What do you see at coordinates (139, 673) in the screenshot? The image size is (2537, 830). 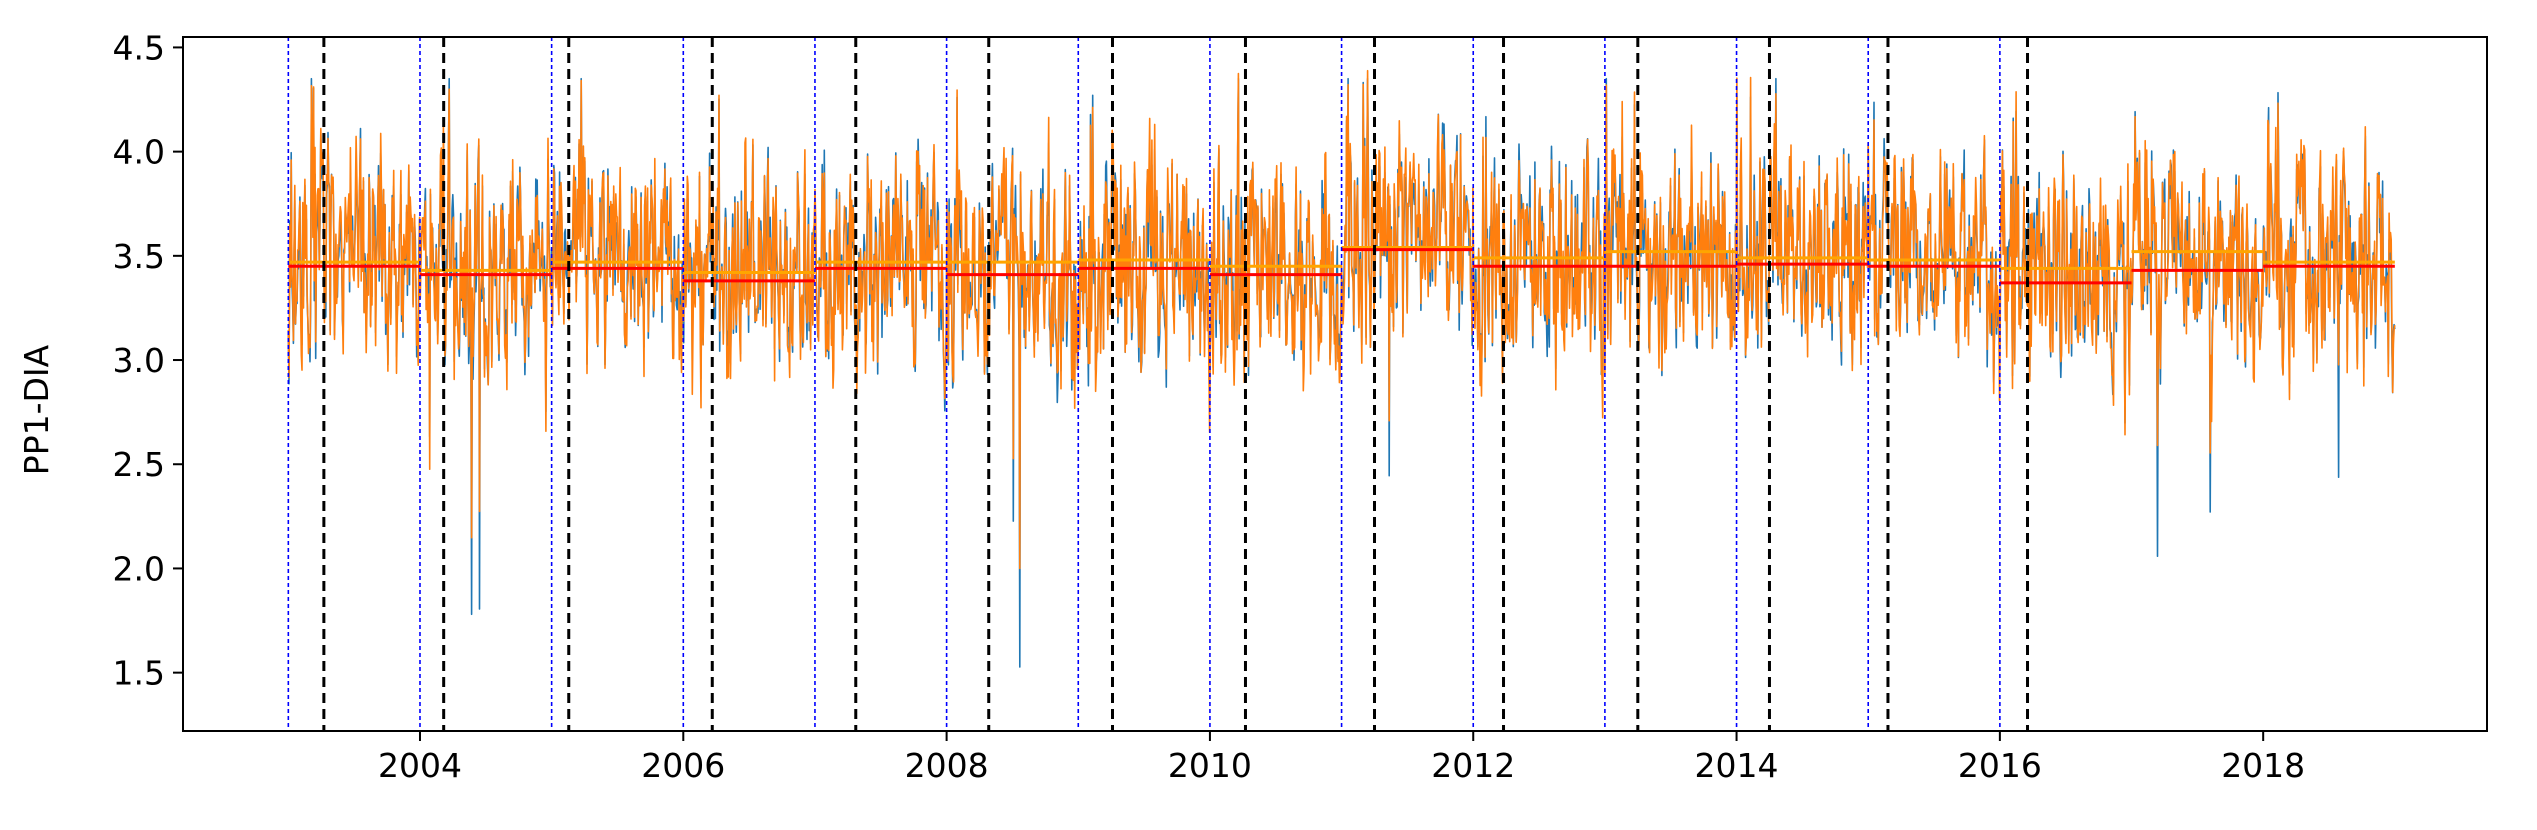 I see `y-tick-label-1.5: 1.5` at bounding box center [139, 673].